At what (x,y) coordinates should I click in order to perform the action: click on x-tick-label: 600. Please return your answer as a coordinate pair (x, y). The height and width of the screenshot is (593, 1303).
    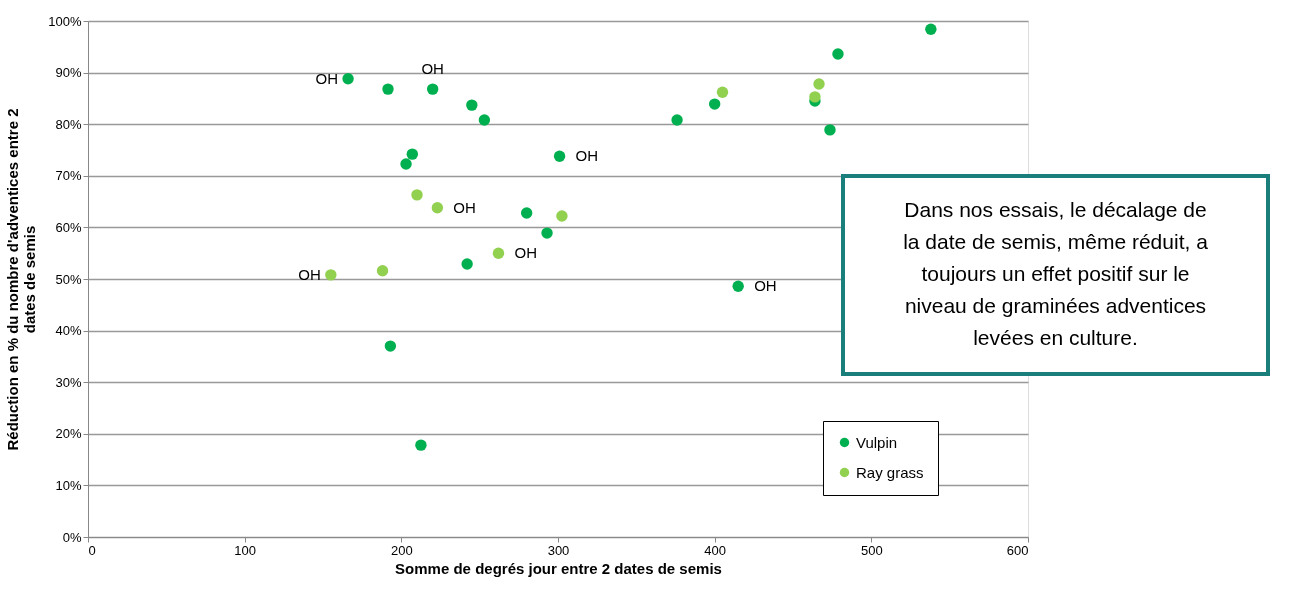
    Looking at the image, I should click on (1017, 550).